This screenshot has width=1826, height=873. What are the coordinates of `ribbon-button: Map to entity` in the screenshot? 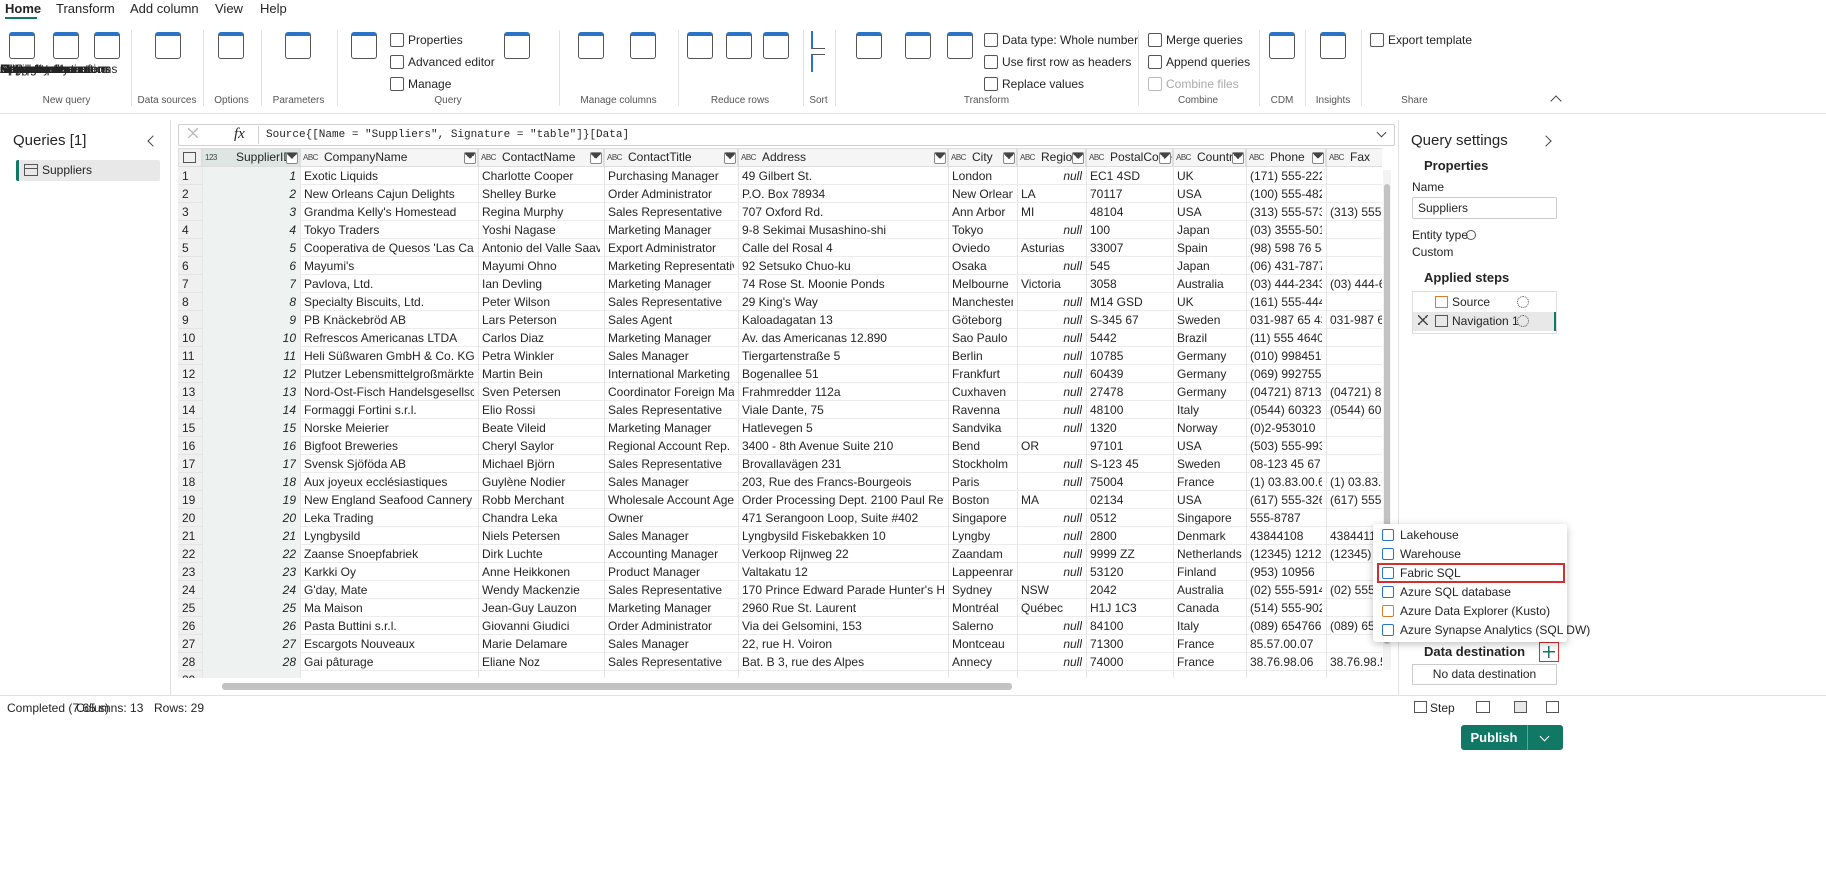 It's located at (34, 69).